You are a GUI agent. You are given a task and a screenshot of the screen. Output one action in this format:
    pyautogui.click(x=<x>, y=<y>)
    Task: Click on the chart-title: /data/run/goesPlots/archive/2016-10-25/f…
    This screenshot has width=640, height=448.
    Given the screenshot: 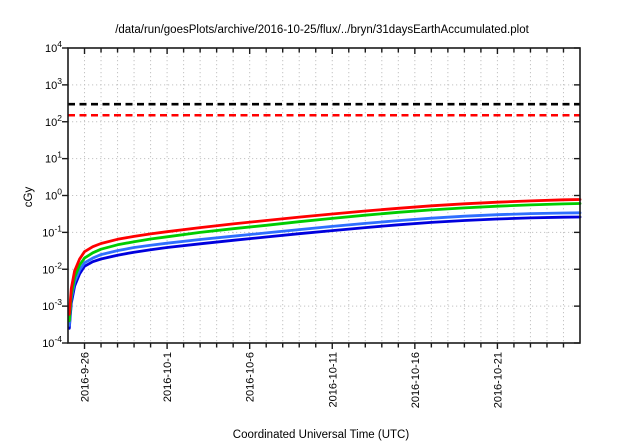 What is the action you would take?
    pyautogui.click(x=322, y=30)
    